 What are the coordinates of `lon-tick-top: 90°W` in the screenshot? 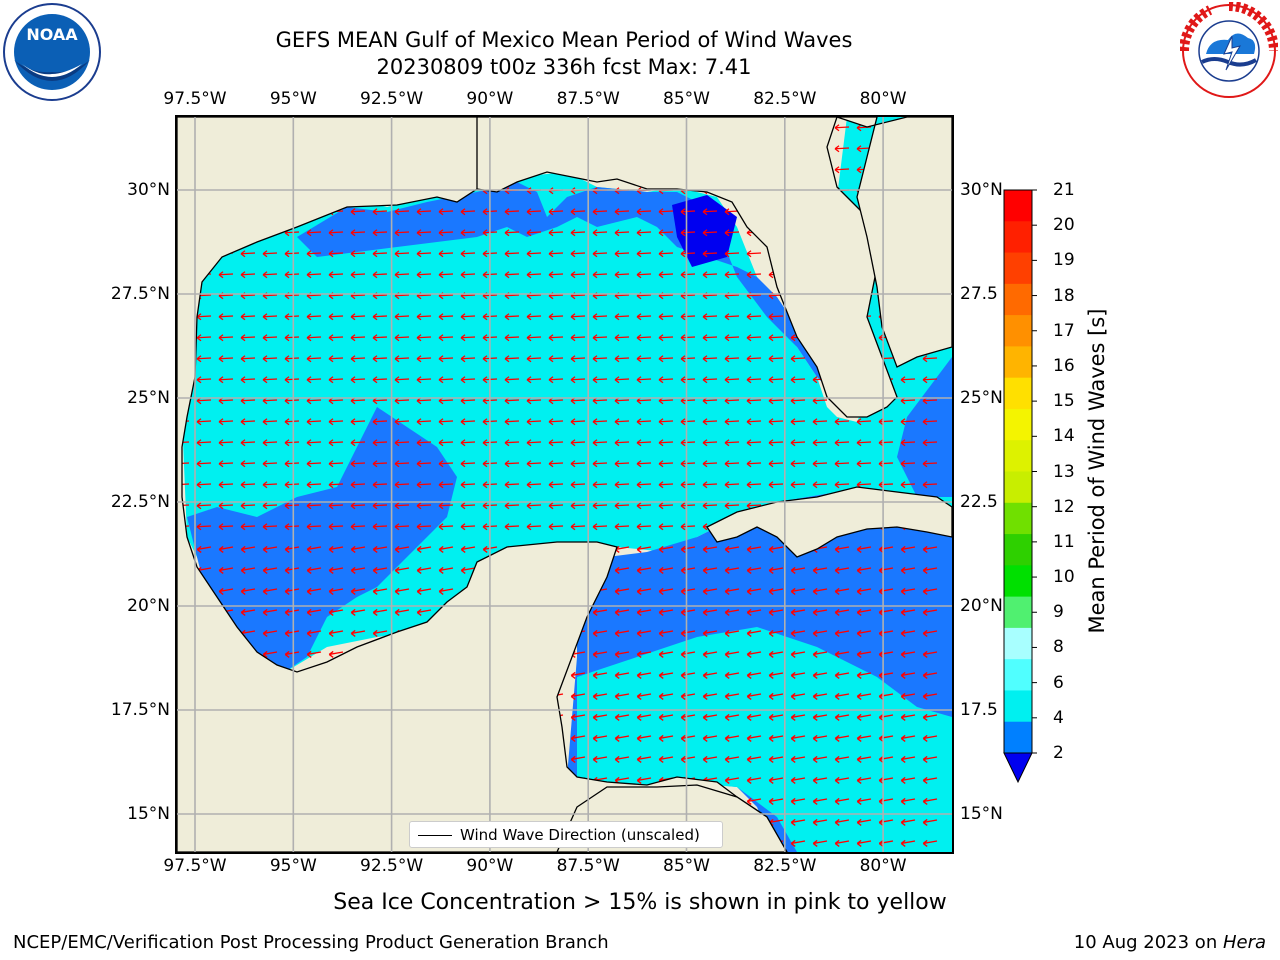 It's located at (489, 99).